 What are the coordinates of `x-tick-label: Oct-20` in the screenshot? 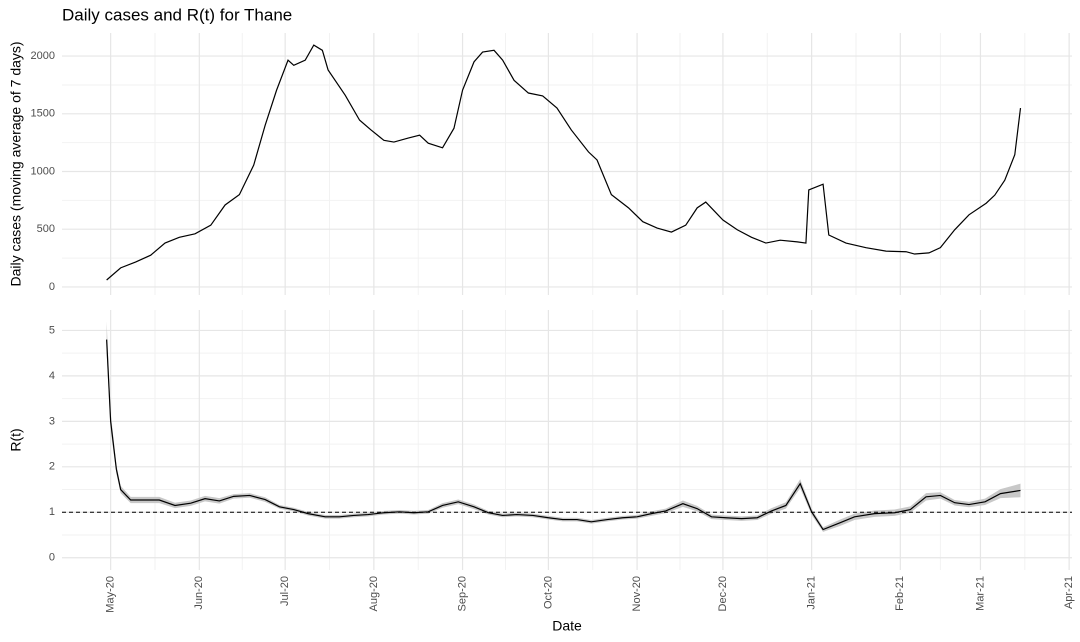 It's located at (548, 592).